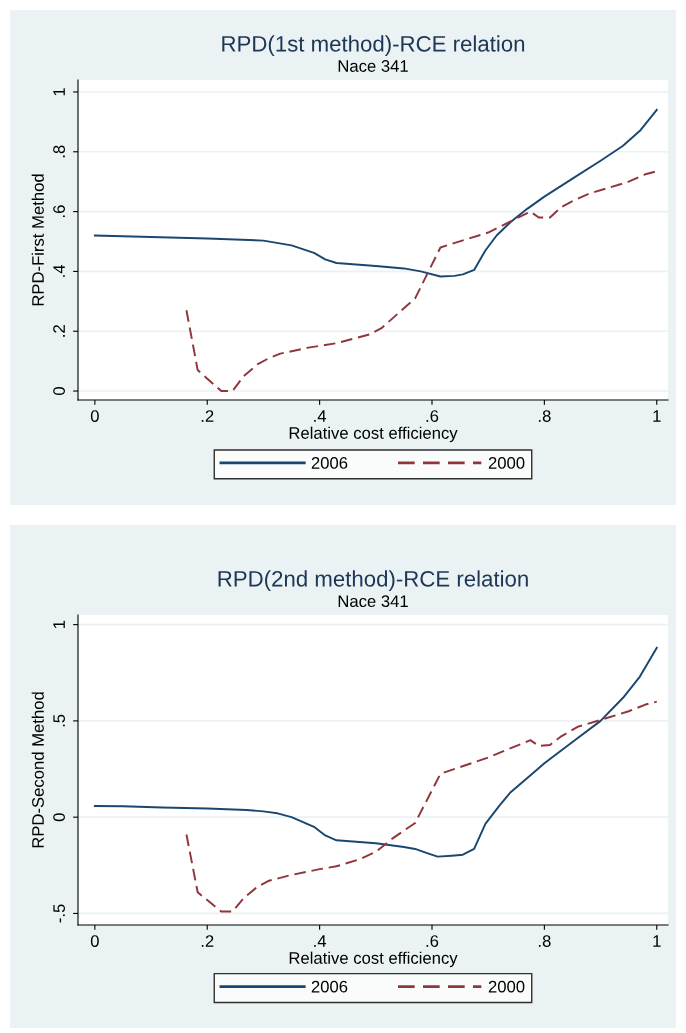 The height and width of the screenshot is (1033, 686). Describe the element at coordinates (37, 240) in the screenshot. I see `y-axis-title: RPD-First Method` at that location.